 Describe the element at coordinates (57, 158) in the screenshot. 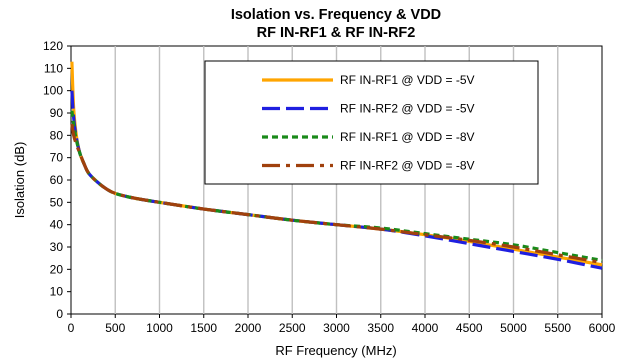

I see `y-tick-label: 70` at that location.